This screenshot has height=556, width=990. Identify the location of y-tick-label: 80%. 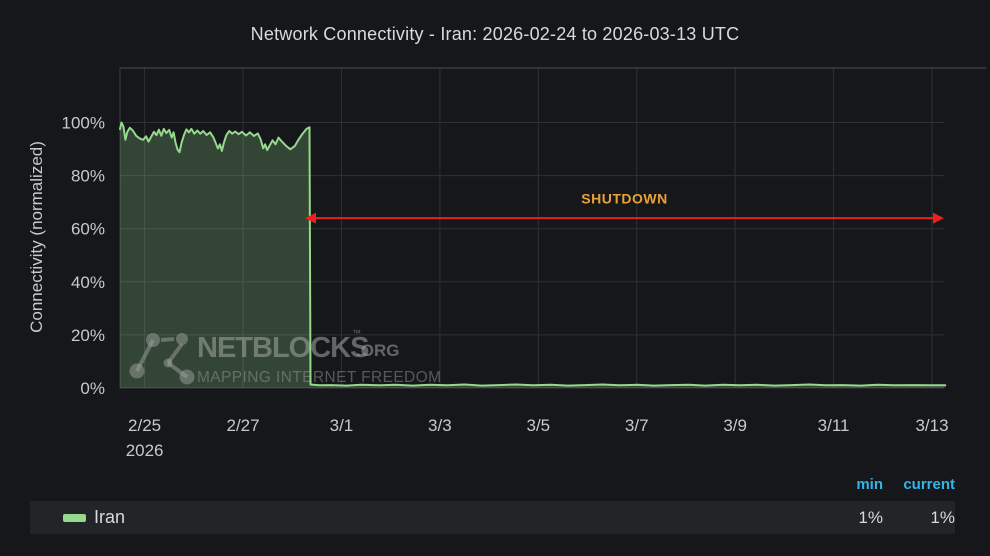
(88, 176).